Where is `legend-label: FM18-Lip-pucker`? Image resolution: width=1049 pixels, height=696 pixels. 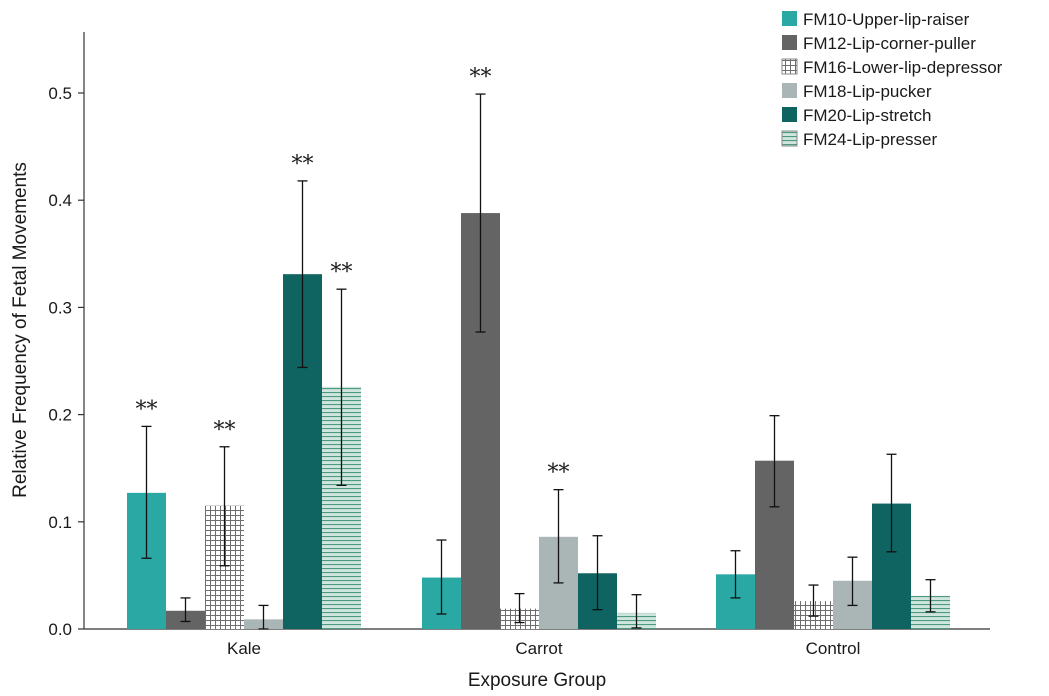
legend-label: FM18-Lip-pucker is located at coordinates (867, 91).